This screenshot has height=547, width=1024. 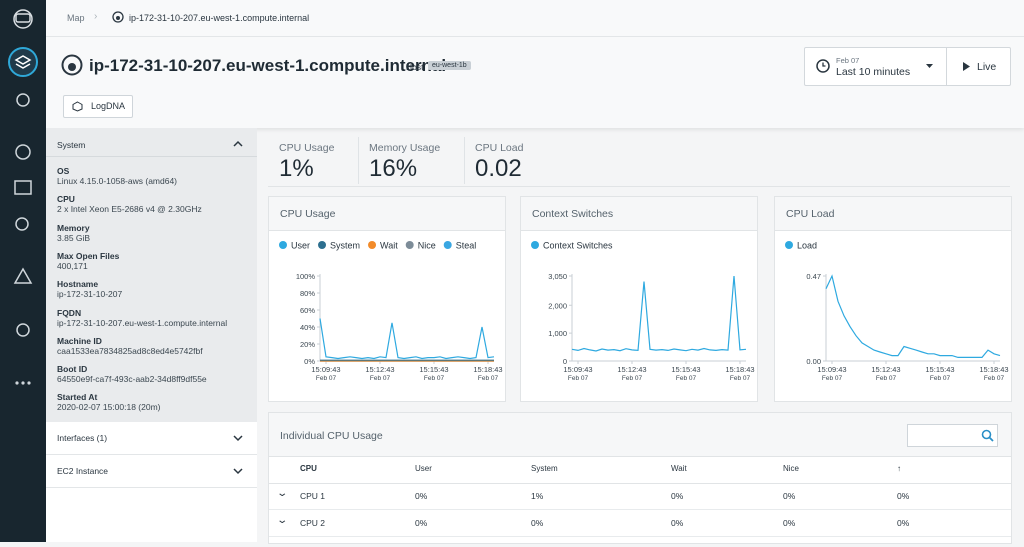 What do you see at coordinates (118, 17) in the screenshot?
I see `host-icon` at bounding box center [118, 17].